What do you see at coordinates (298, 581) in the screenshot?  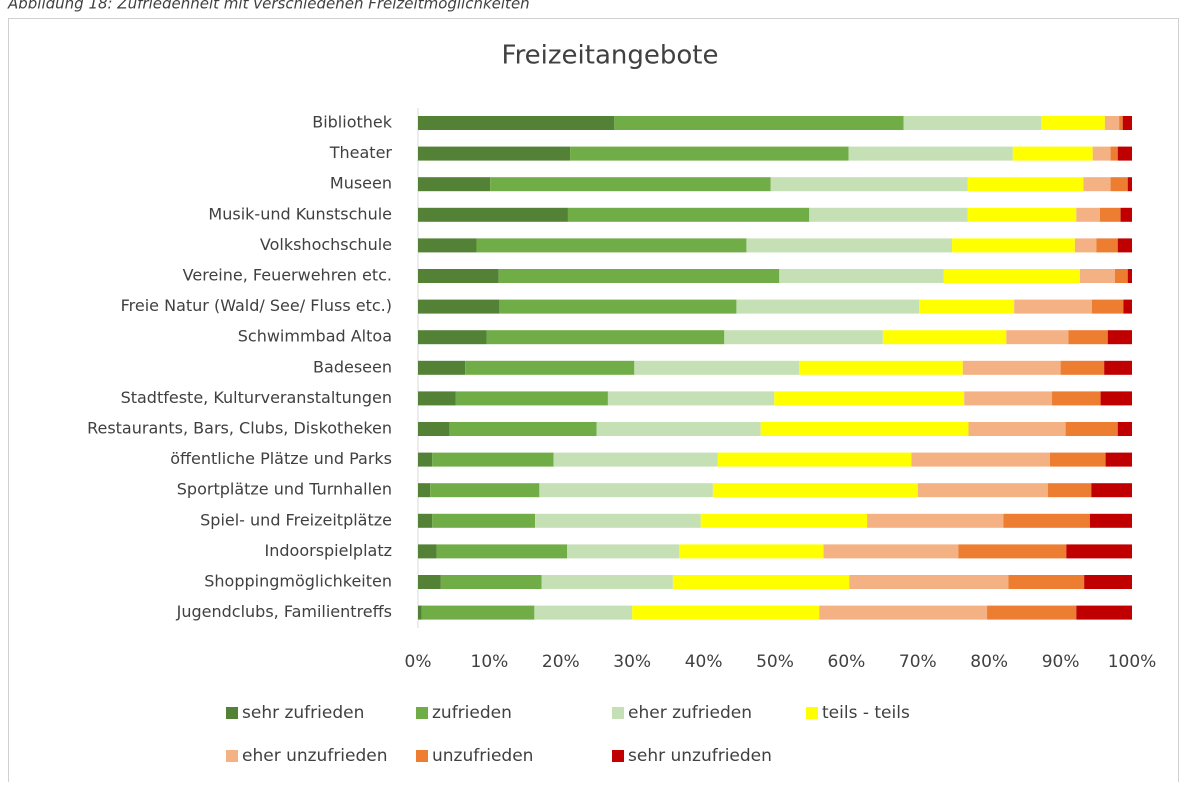 I see `y-tick-label: Shoppingmöglichkeiten` at bounding box center [298, 581].